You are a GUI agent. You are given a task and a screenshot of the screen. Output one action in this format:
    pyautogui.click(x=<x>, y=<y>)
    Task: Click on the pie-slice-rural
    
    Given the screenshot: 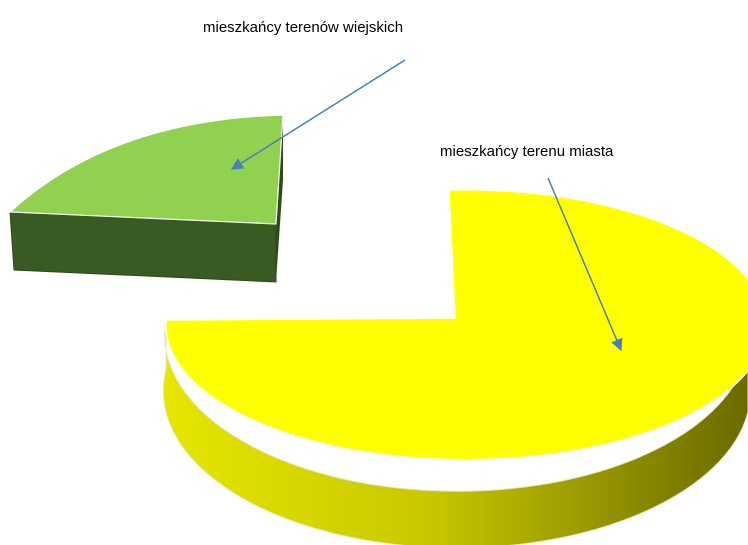 What is the action you would take?
    pyautogui.click(x=146, y=198)
    